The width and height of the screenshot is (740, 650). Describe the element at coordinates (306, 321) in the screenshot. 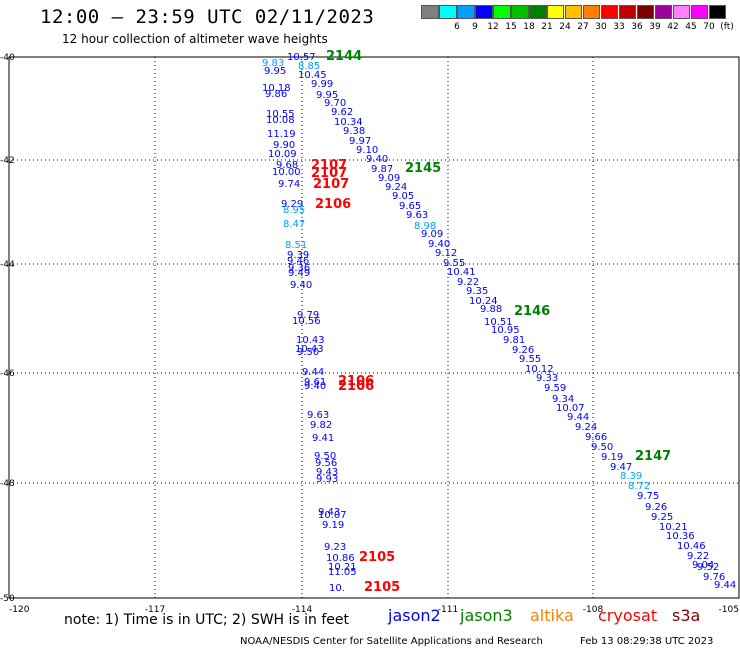

I see `swh-value-label: 10.56` at that location.